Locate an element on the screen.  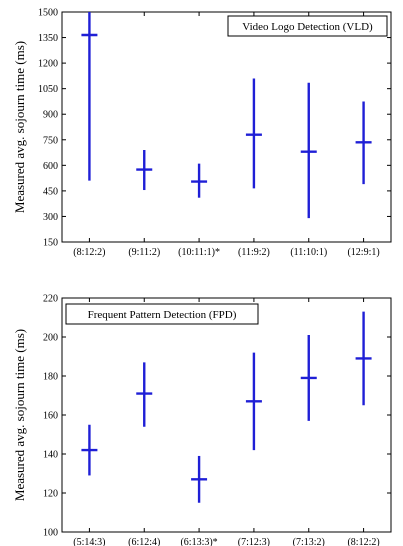
y-tick-label: 120 is located at coordinates (50, 494).